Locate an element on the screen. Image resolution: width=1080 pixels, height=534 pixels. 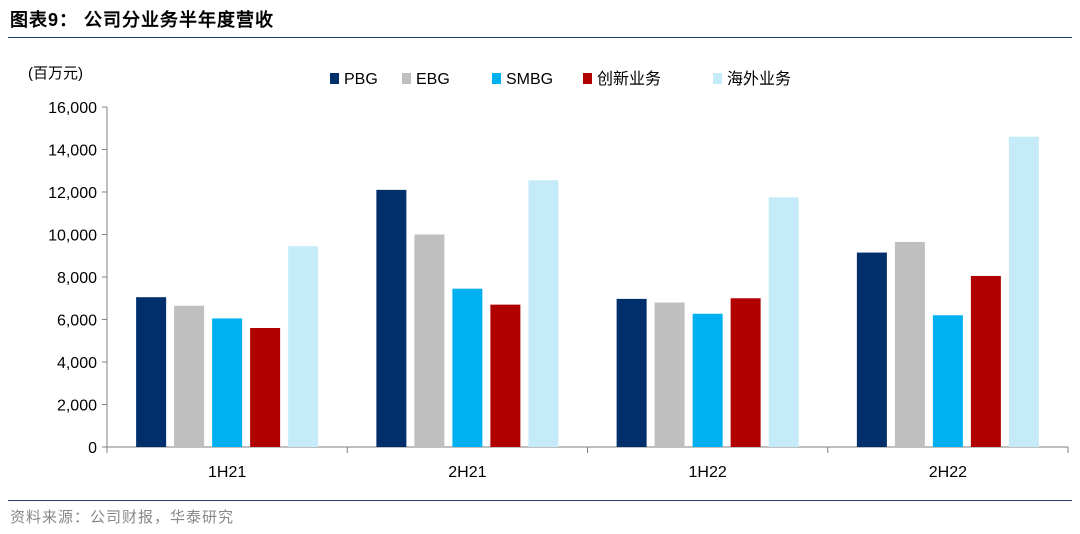
bar-PBG-2H21 is located at coordinates (391, 318).